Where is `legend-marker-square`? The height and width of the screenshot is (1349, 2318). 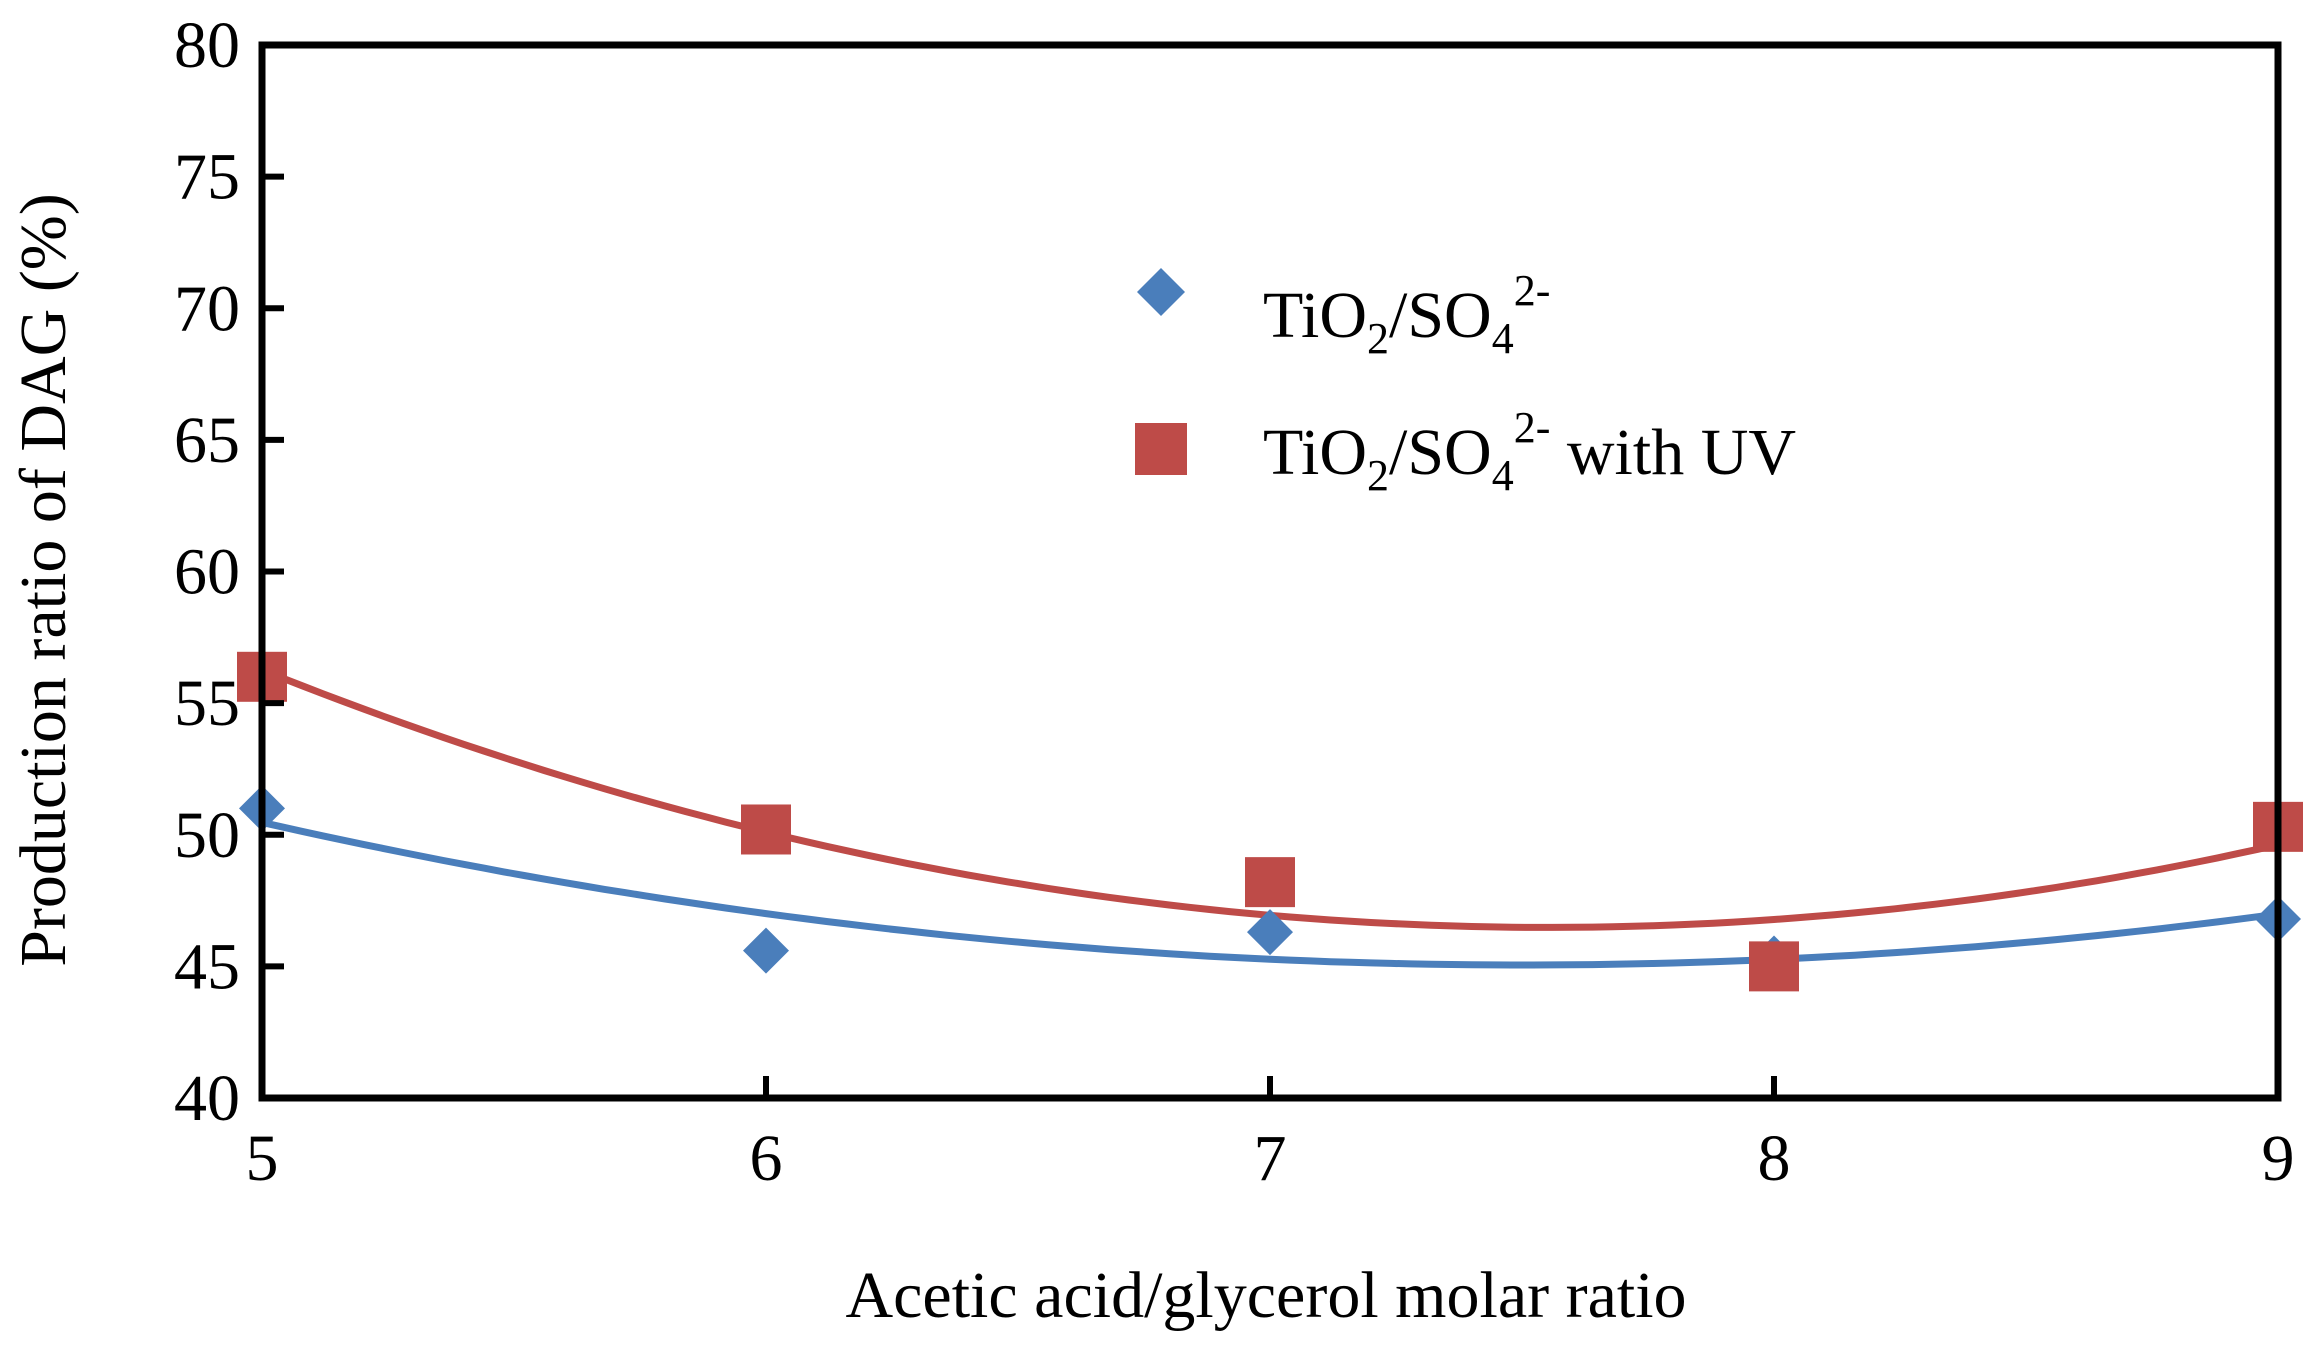 legend-marker-square is located at coordinates (1161, 449).